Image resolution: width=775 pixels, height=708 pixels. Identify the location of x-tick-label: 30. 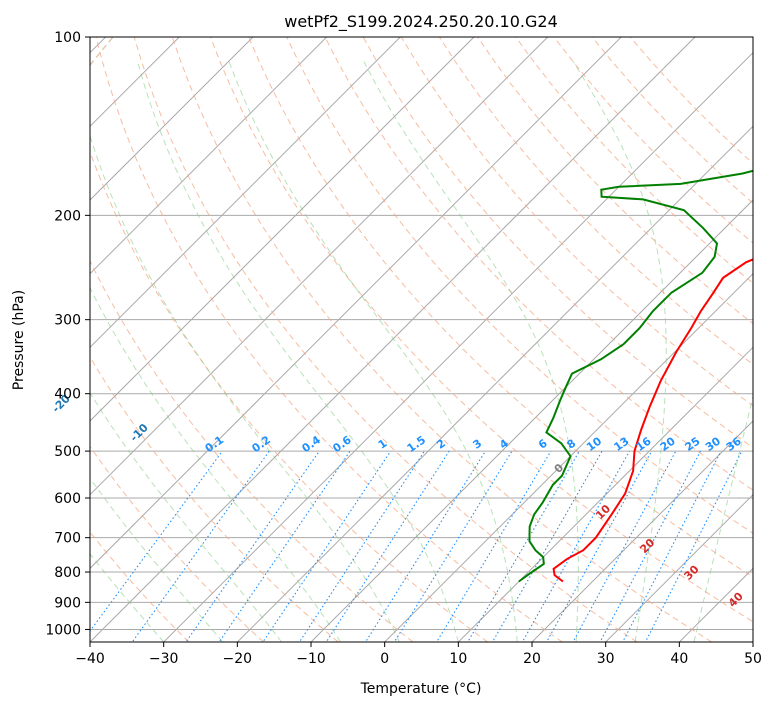
(606, 659).